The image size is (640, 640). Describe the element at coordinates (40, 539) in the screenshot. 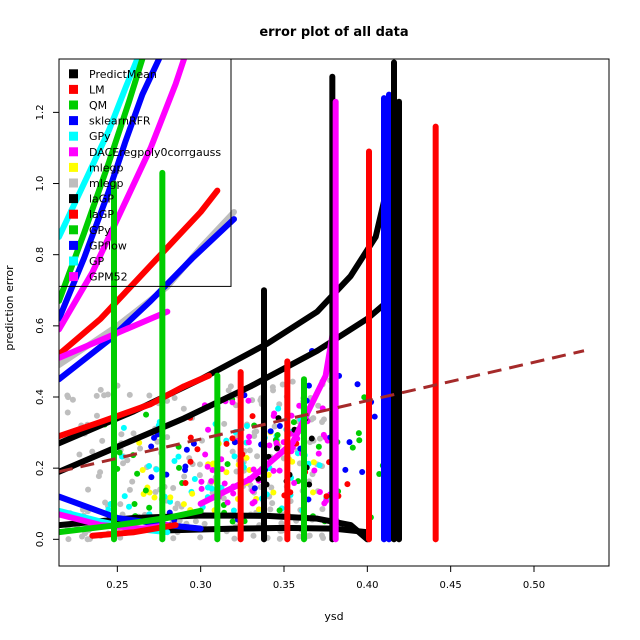

I see `y-tick-label: 0.0` at that location.